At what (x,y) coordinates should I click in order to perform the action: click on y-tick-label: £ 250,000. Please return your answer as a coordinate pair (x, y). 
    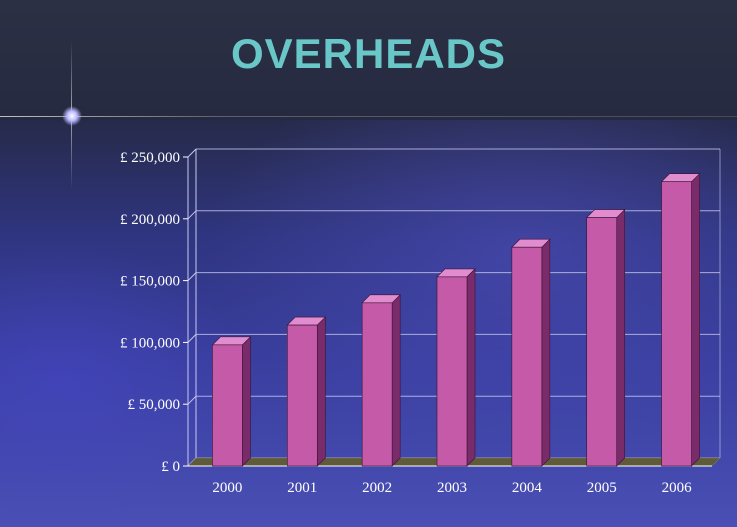
    Looking at the image, I should click on (150, 158).